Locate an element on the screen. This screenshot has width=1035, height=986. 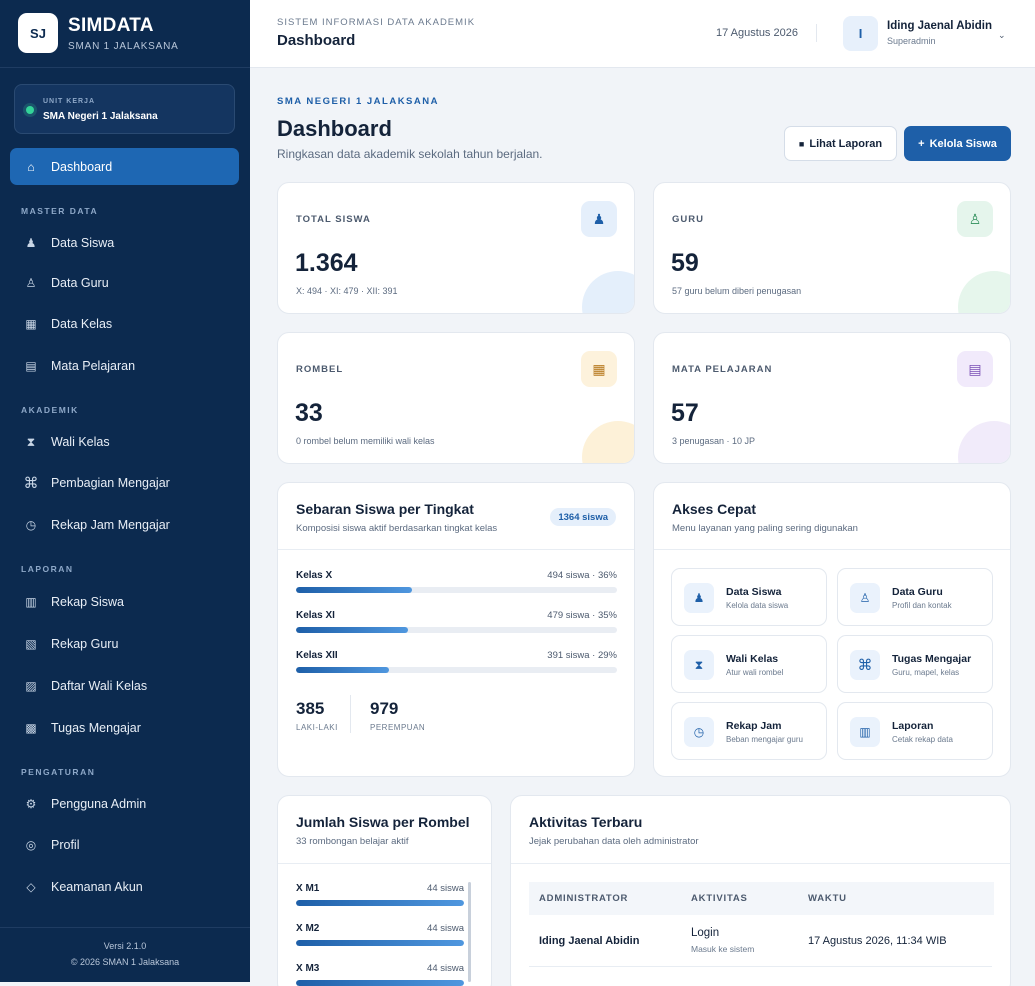
quick-wali-kelas: ⧗ Wali Kelas Atur wali rombel is located at coordinates (749, 664).